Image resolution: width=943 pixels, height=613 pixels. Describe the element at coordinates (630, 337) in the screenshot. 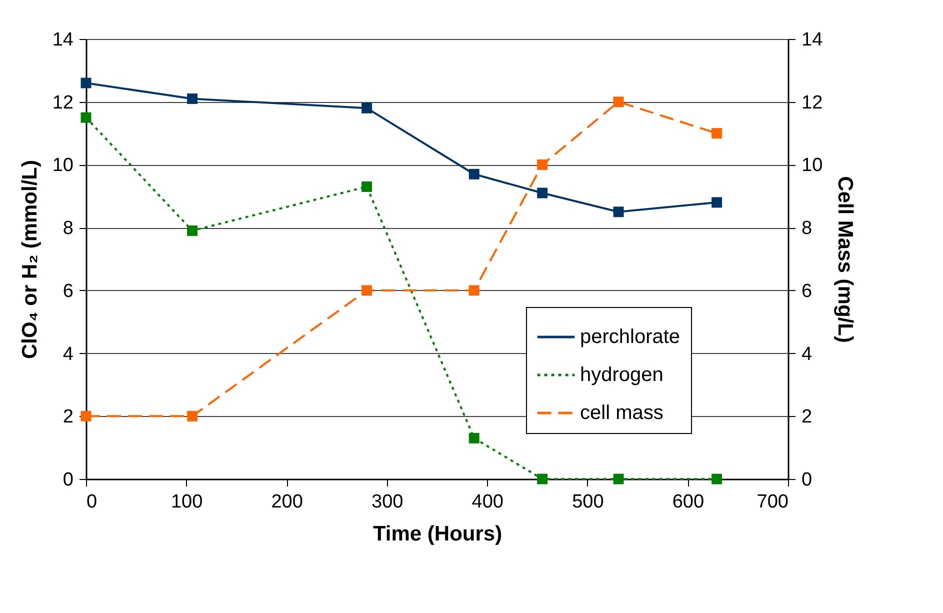

I see `legend-label: perchlorate` at that location.